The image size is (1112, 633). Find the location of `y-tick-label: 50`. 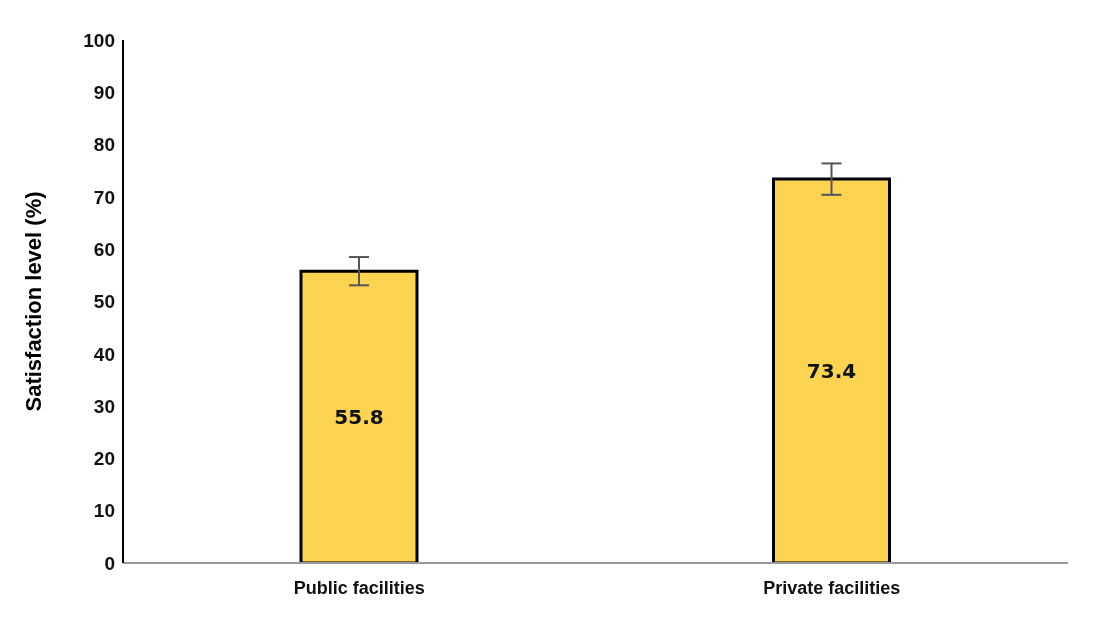

y-tick-label: 50 is located at coordinates (104, 302).